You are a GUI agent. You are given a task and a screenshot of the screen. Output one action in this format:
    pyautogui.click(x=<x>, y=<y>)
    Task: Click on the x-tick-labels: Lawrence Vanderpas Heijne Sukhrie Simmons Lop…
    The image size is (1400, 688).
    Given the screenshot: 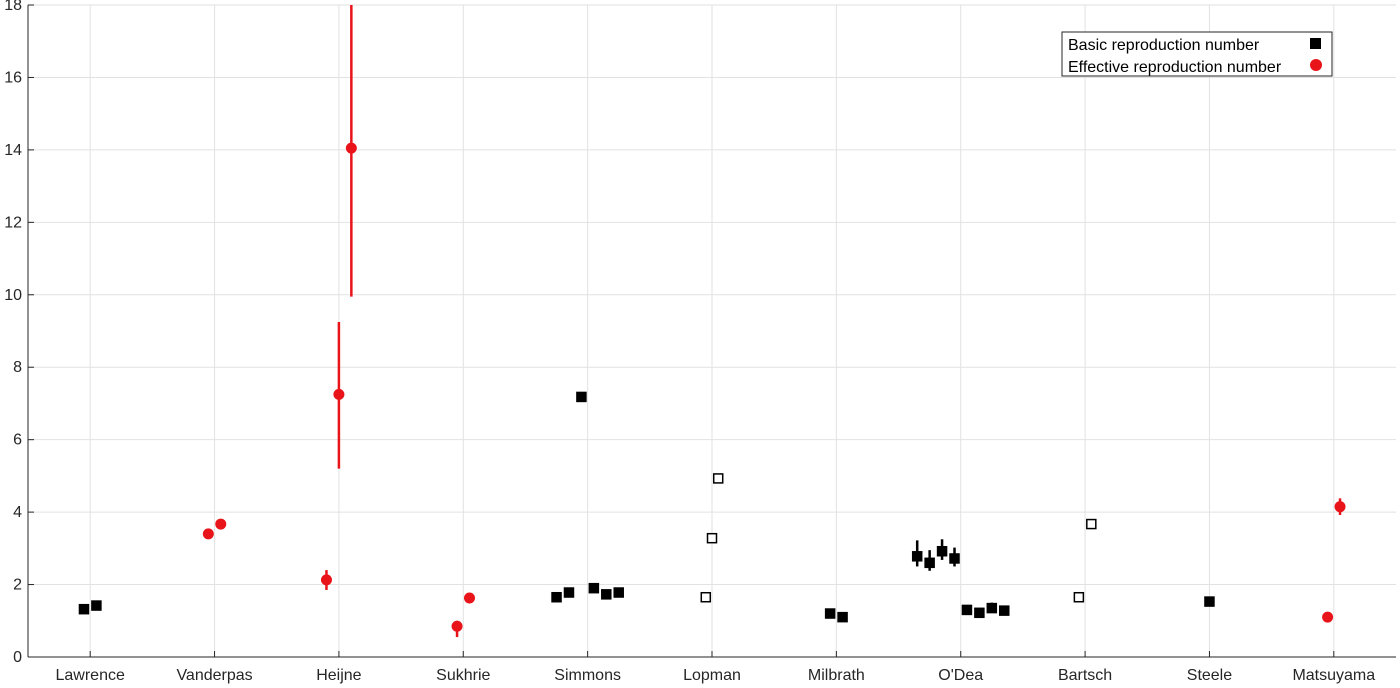 What is the action you would take?
    pyautogui.click(x=715, y=675)
    